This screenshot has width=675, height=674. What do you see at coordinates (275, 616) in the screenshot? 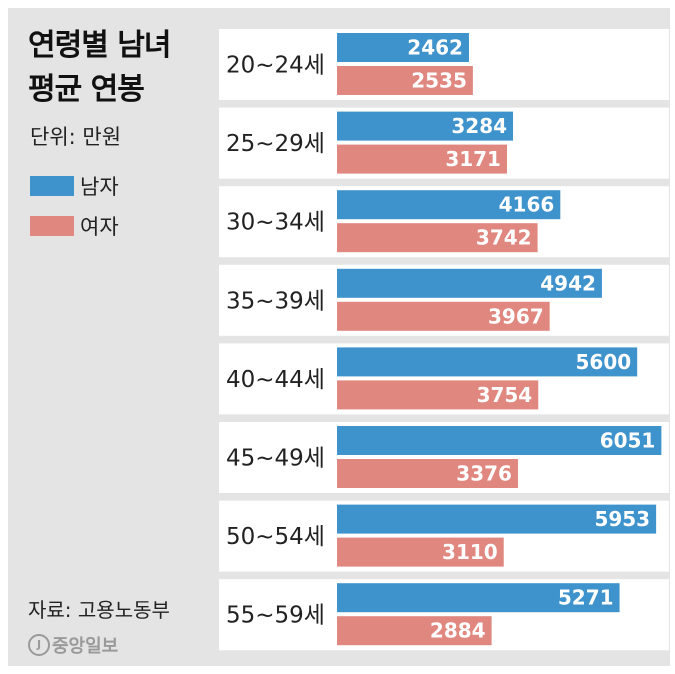
I see `category-label: 55~59세` at bounding box center [275, 616].